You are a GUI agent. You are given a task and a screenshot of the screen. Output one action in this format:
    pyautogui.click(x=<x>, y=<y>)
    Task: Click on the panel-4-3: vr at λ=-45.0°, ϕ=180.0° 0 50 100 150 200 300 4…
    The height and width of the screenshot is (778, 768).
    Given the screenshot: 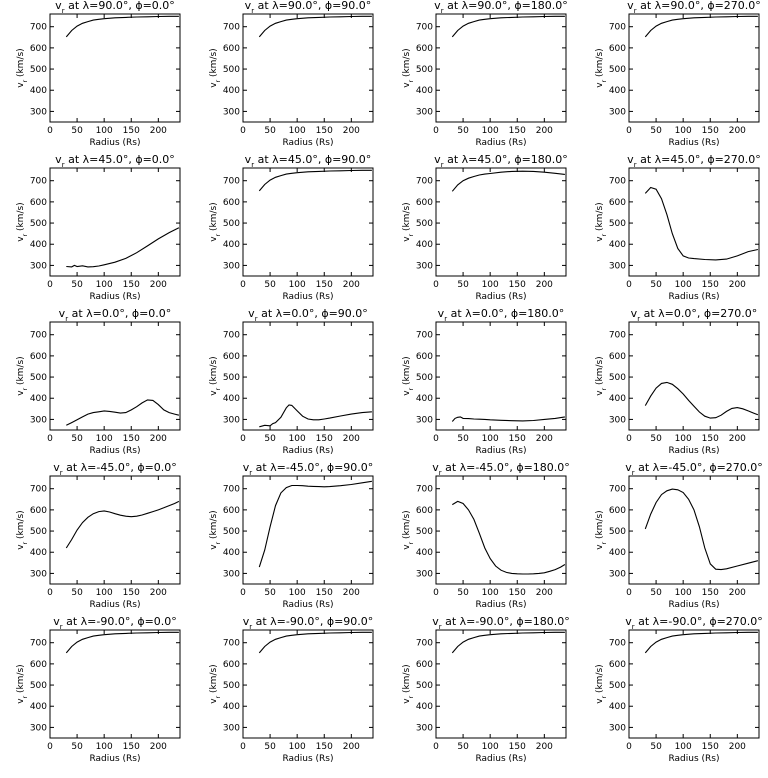 What is the action you would take?
    pyautogui.click(x=486, y=535)
    